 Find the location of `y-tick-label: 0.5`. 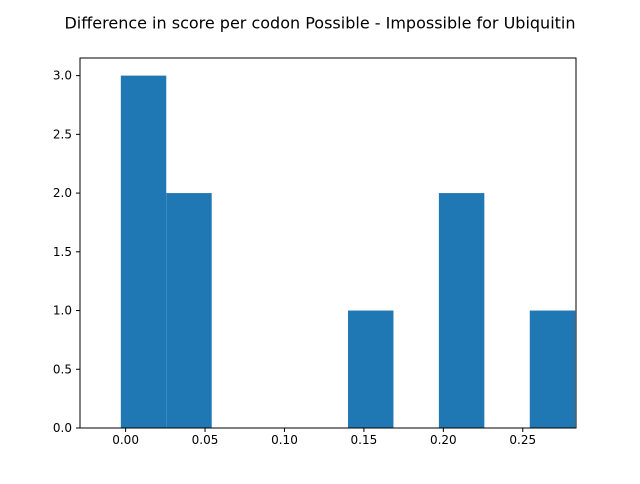

y-tick-label: 0.5 is located at coordinates (62, 369).